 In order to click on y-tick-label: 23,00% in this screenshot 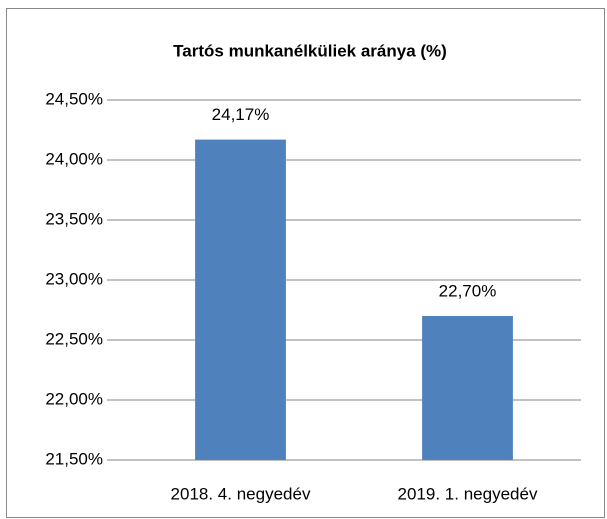, I will do `click(74, 278)`.